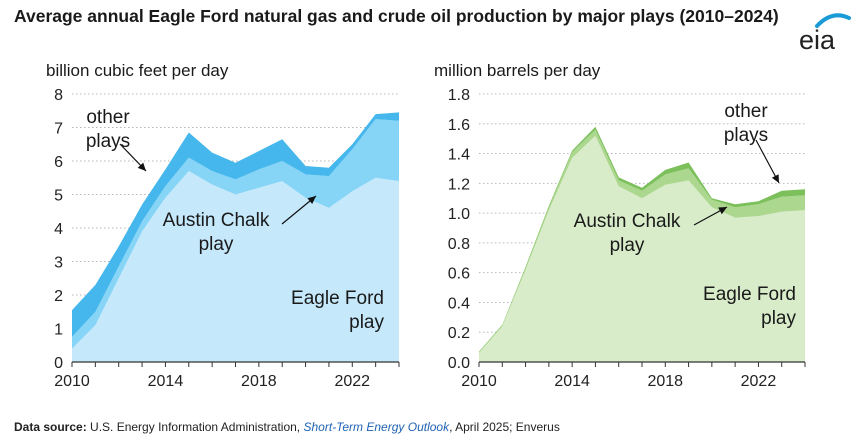  I want to click on oil-x-tick-label: 2014, so click(572, 381).